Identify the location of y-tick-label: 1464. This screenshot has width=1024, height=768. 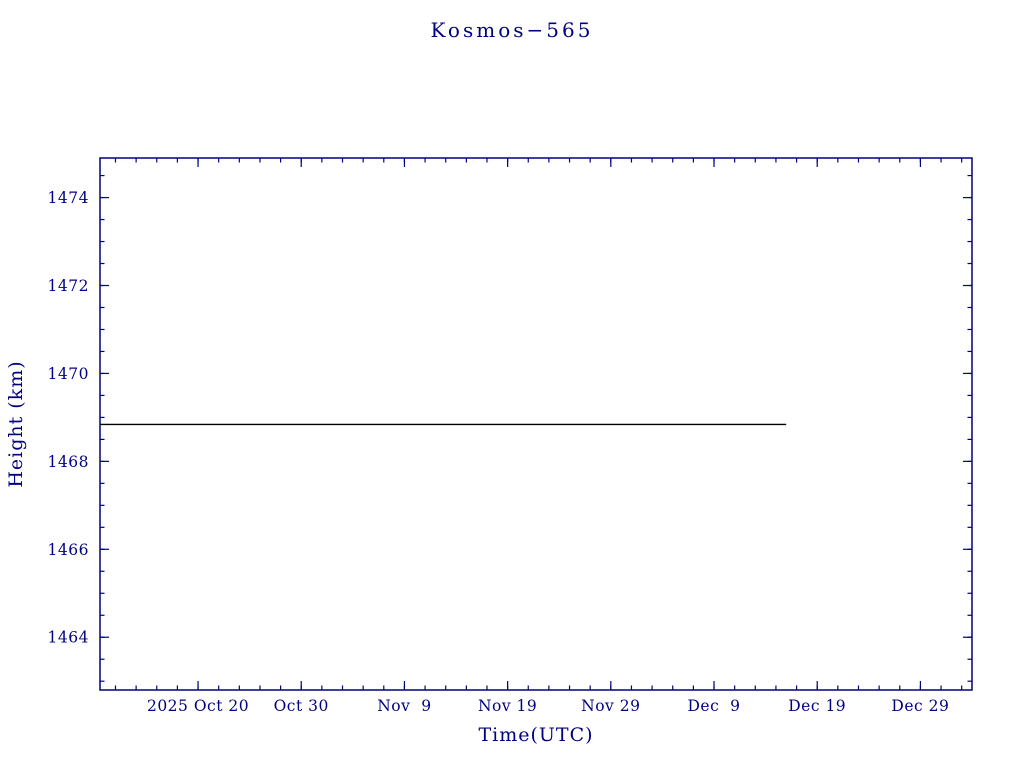
(68, 638).